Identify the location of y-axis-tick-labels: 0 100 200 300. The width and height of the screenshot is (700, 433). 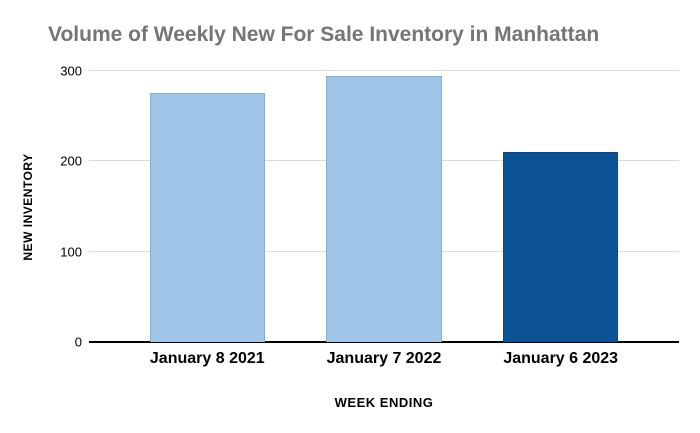
(56, 207).